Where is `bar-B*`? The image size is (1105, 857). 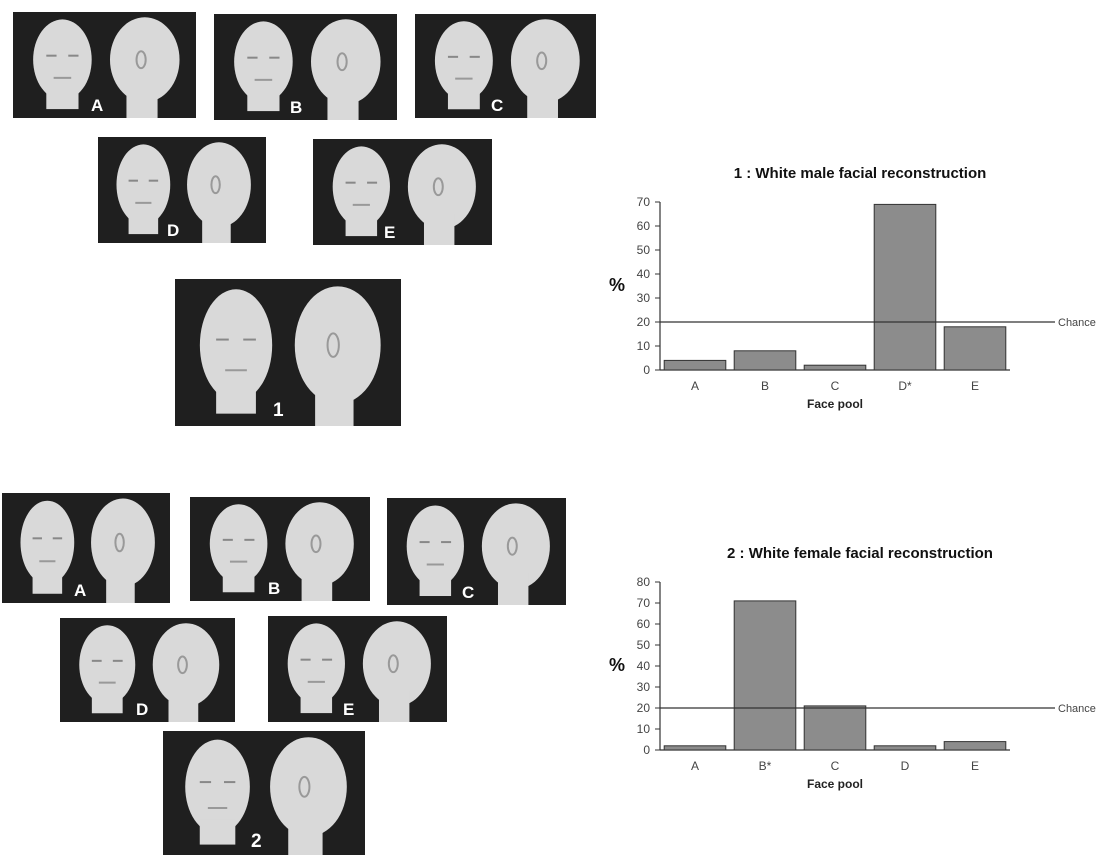 bar-B* is located at coordinates (765, 675).